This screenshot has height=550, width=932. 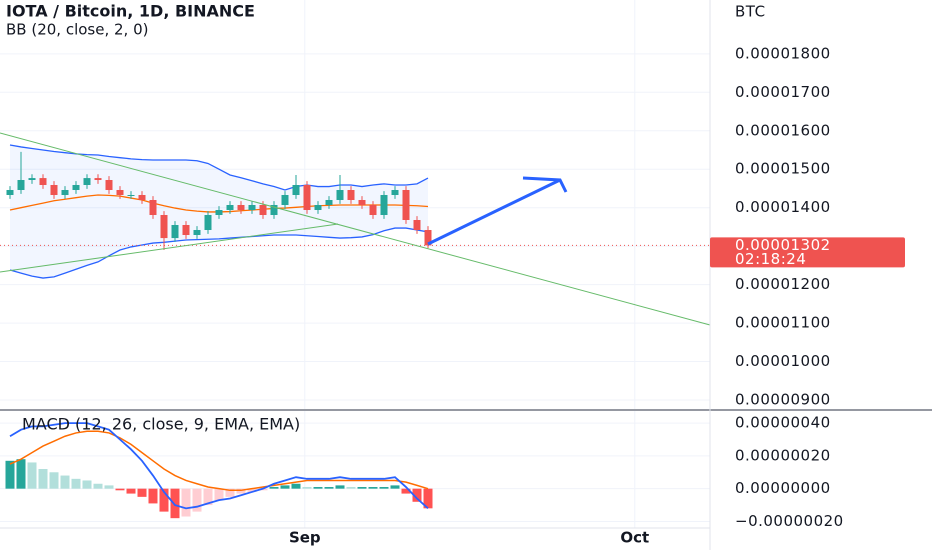 I want to click on last-price-tag, so click(x=807, y=252).